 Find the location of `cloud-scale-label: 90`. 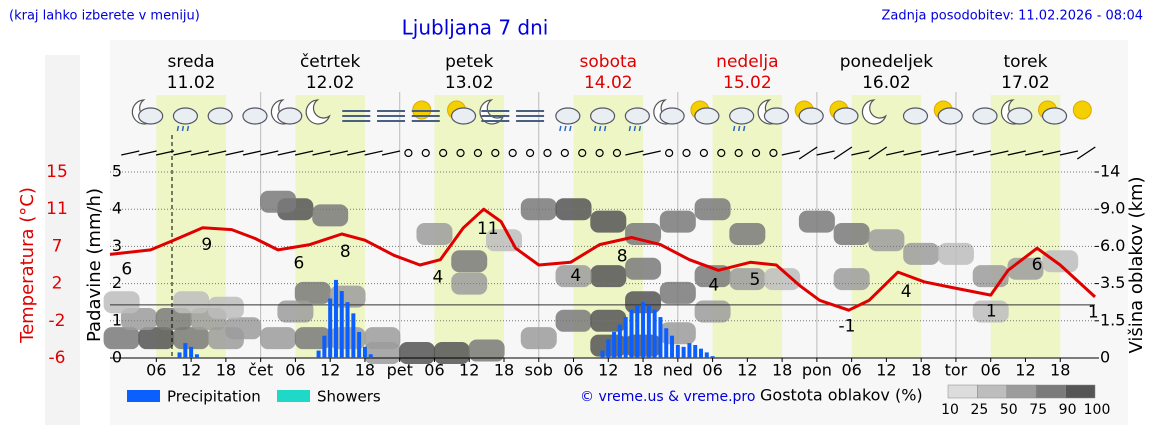

cloud-scale-label: 90 is located at coordinates (1068, 410).